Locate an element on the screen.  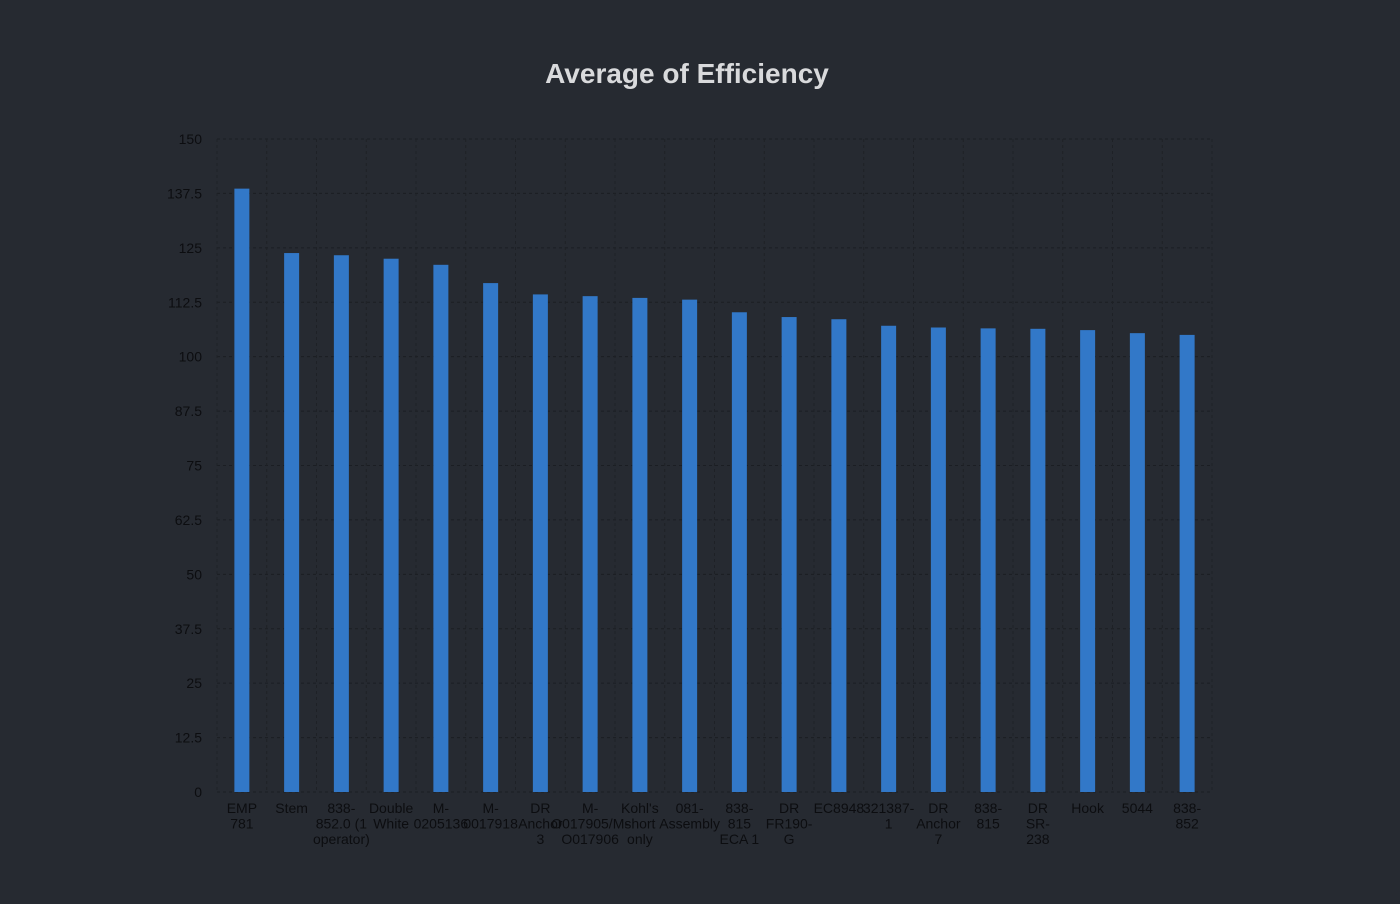
x-tick-label: 081-Assembly is located at coordinates (689, 816).